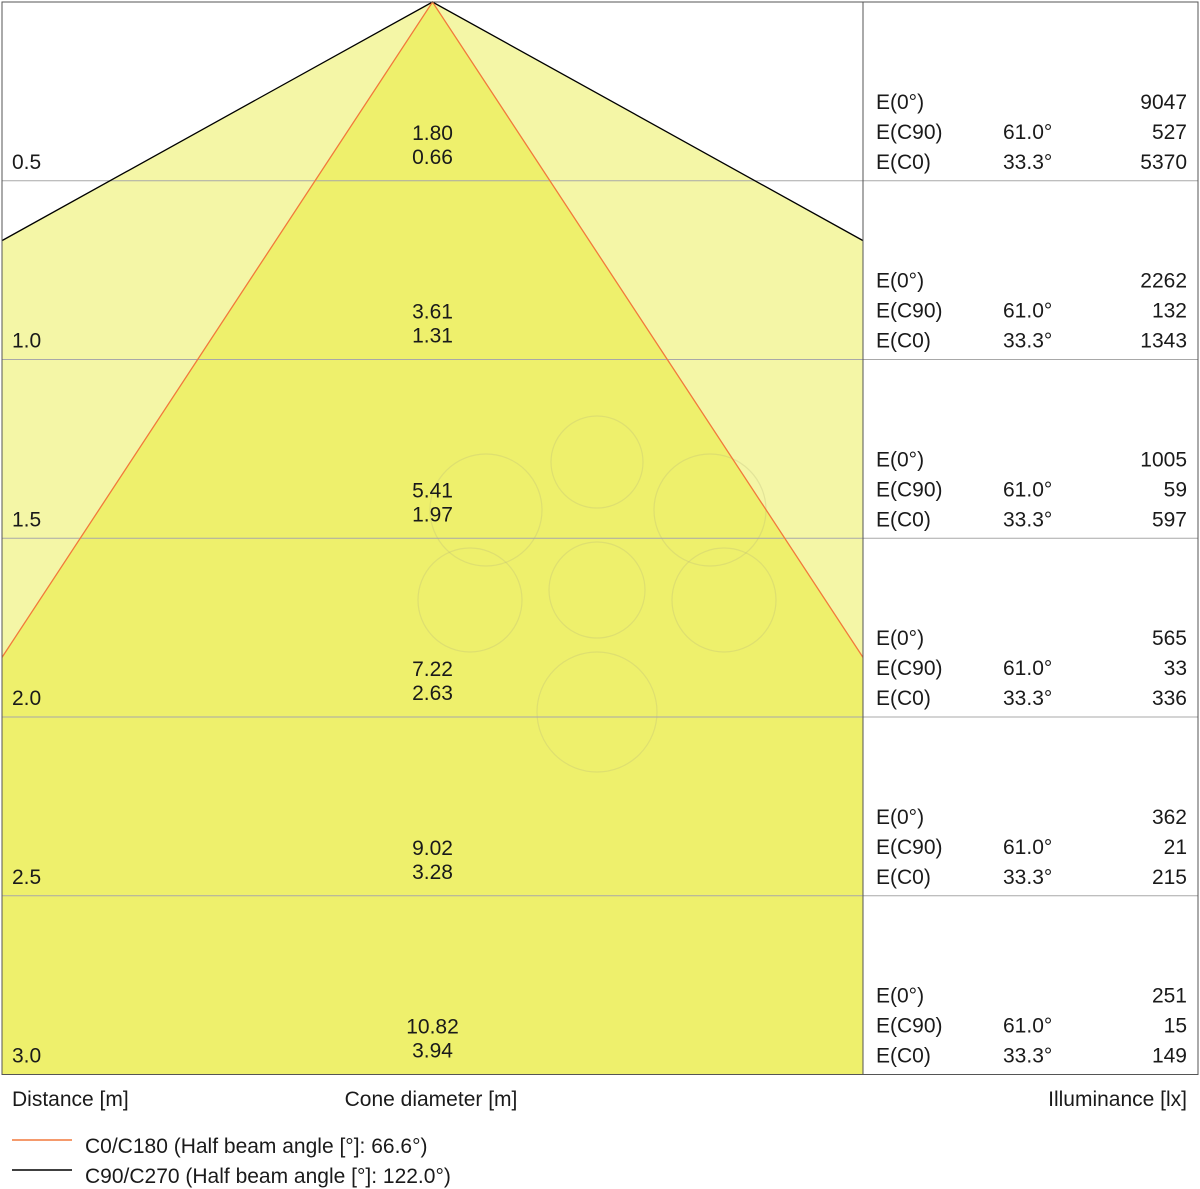 The image size is (1200, 1189). I want to click on illuminance-axis-label: Illuminance [lx], so click(1117, 1099).